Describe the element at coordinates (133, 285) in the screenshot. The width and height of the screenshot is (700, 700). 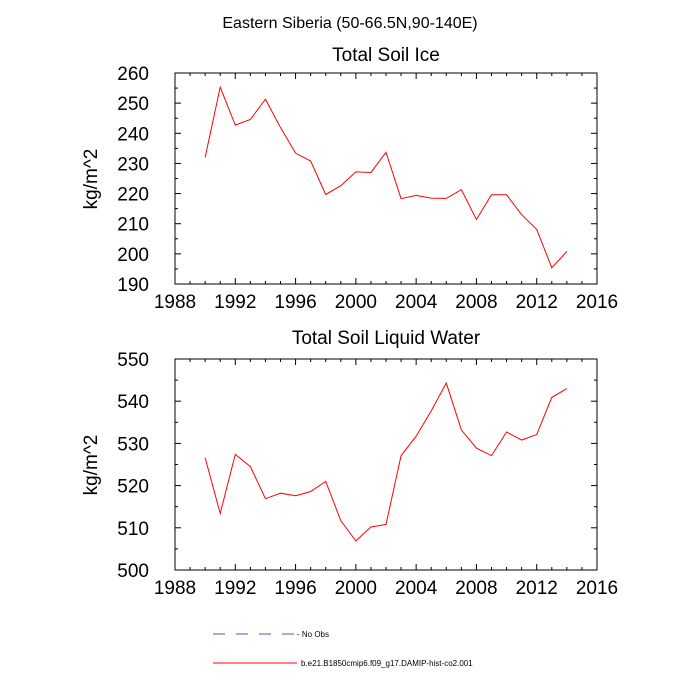
I see `y-tick-label: 190` at that location.